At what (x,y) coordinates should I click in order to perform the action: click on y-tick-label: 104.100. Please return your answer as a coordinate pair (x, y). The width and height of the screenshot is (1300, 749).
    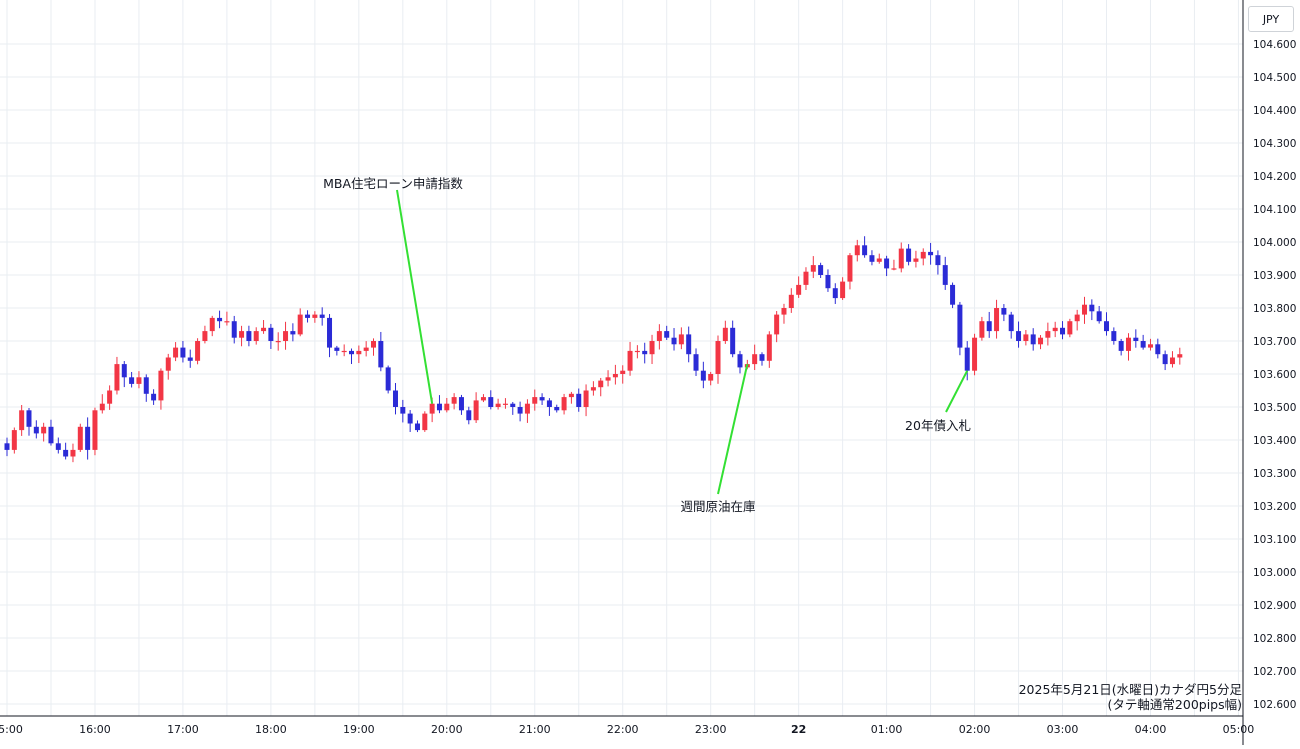
    Looking at the image, I should click on (1274, 210).